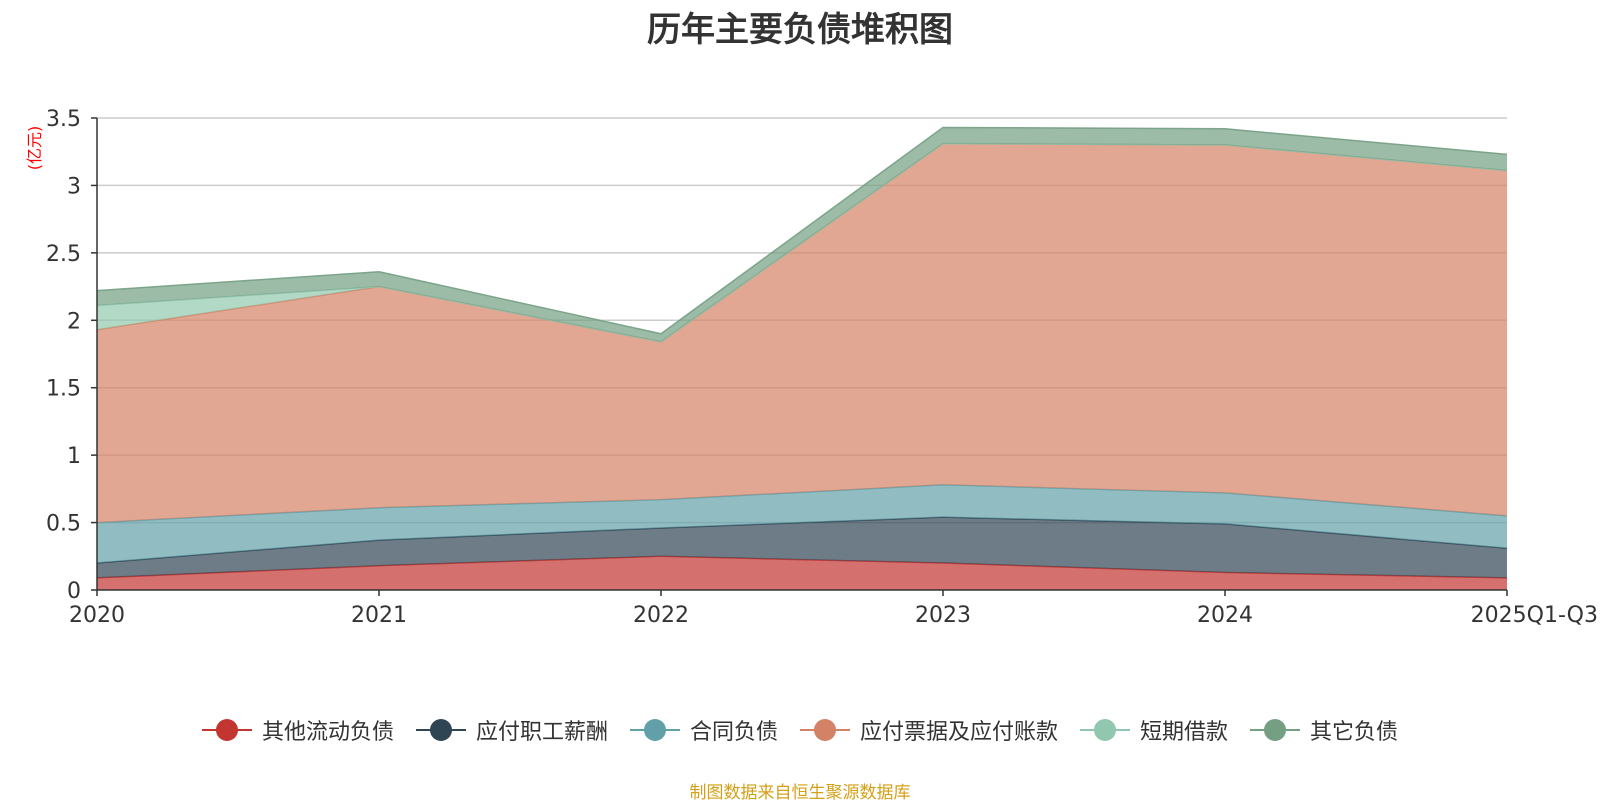 This screenshot has height=803, width=1600. I want to click on legend-label: 应付票据及应付账款, so click(959, 732).